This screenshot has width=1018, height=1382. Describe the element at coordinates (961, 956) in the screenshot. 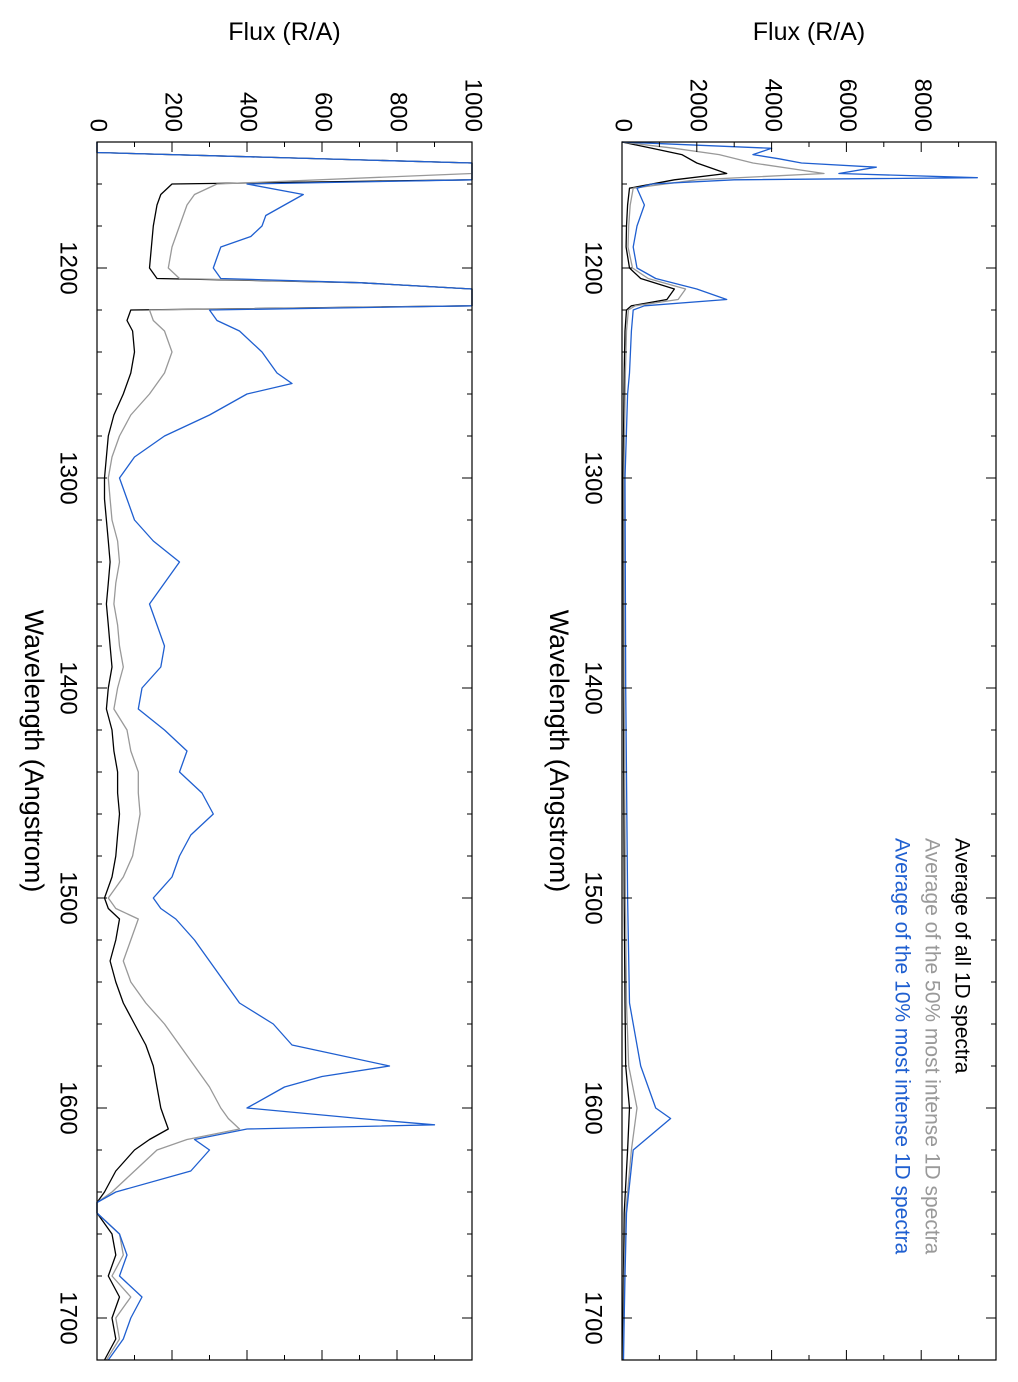

I see `legend-entry: Average of all 1D spectra` at that location.